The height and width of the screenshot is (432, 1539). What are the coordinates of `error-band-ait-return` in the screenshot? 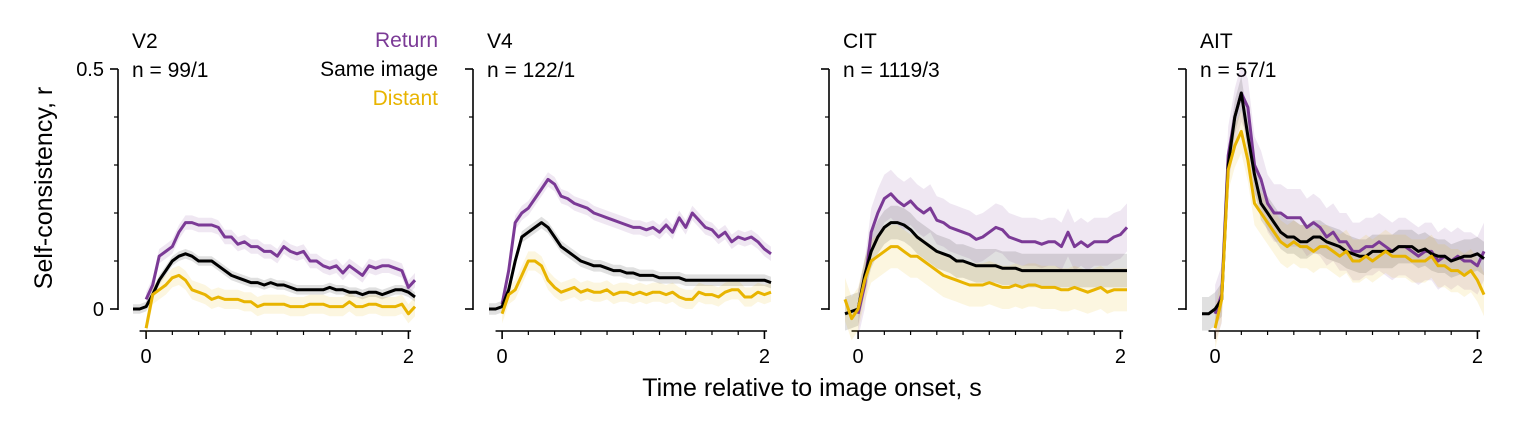 It's located at (1349, 203).